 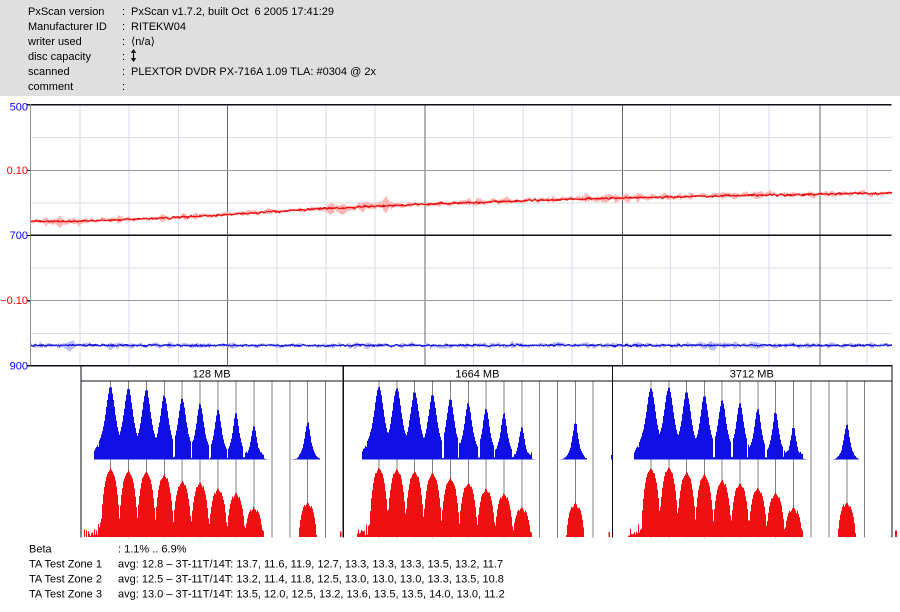 I want to click on svg-text: comment, so click(x=50, y=87).